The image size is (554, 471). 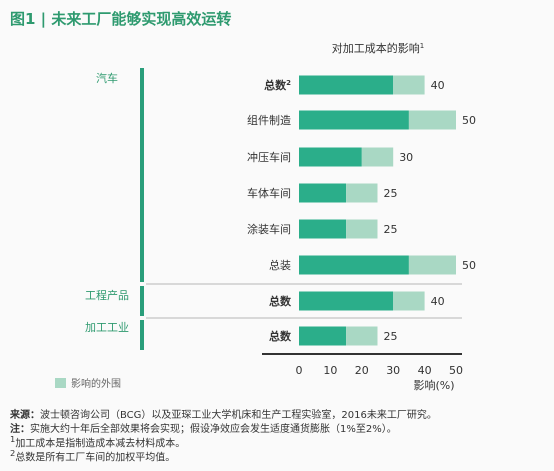 What do you see at coordinates (96, 383) in the screenshot?
I see `legend-label: 影响的外围` at bounding box center [96, 383].